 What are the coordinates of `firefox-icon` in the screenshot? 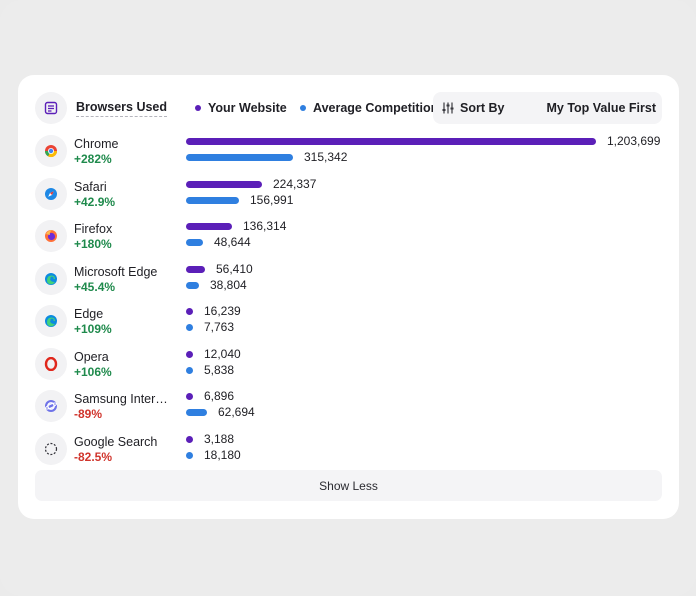 It's located at (51, 236).